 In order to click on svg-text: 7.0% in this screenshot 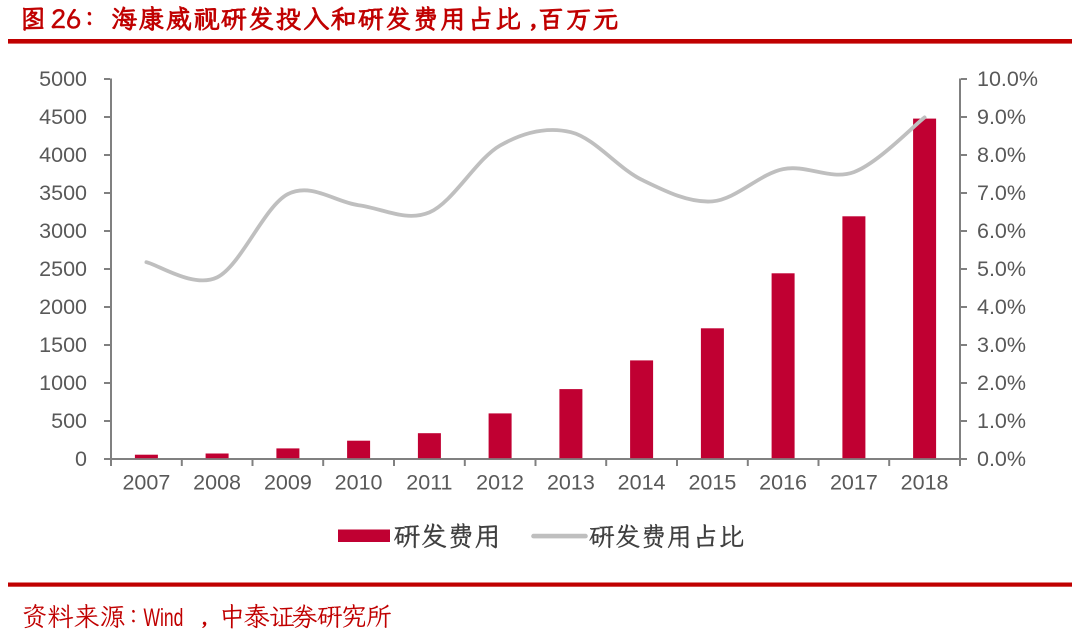, I will do `click(1001, 193)`.